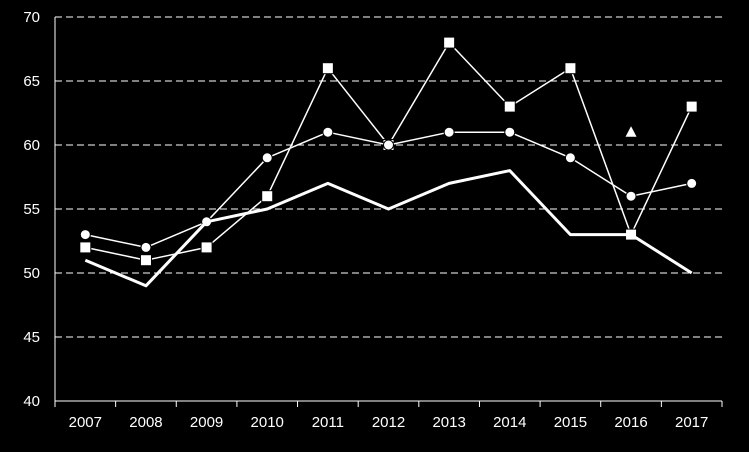  I want to click on y-tick-label-70: 70, so click(31, 17).